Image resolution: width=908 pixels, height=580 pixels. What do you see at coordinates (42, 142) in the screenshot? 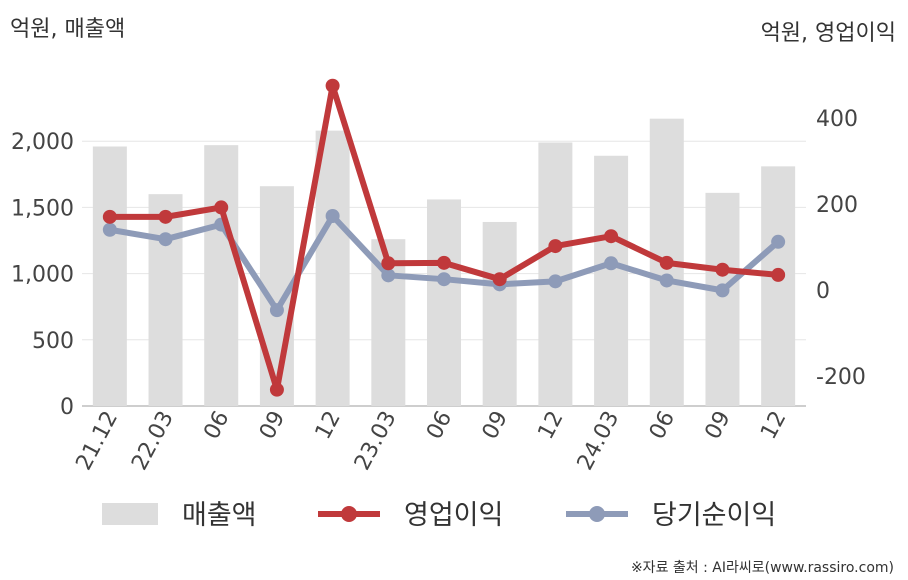
I see `left-tick-label: 2,000` at bounding box center [42, 142].